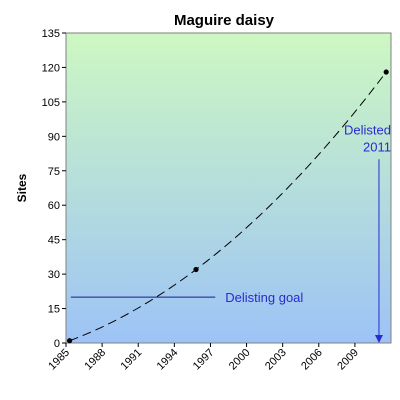 The image size is (400, 400). I want to click on delisted-arrowhead, so click(378, 339).